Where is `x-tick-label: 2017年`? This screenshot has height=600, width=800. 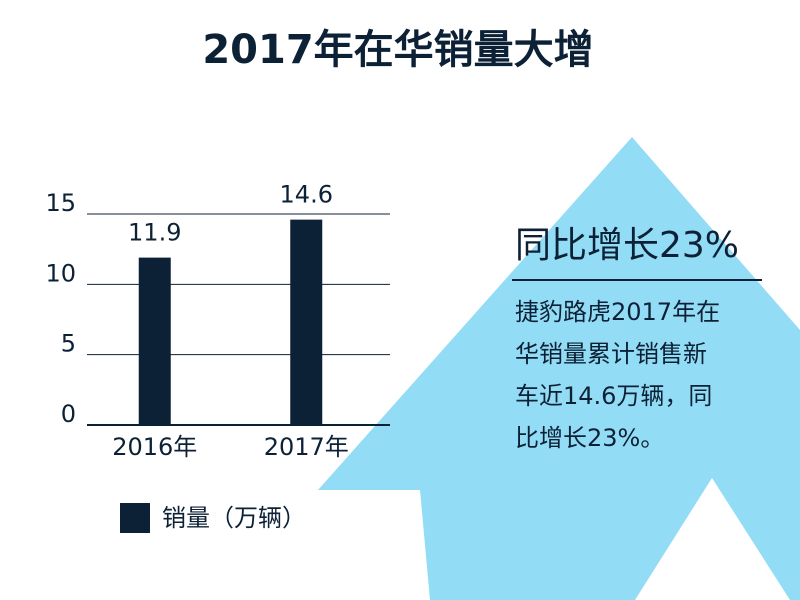 x-tick-label: 2017年 is located at coordinates (306, 447).